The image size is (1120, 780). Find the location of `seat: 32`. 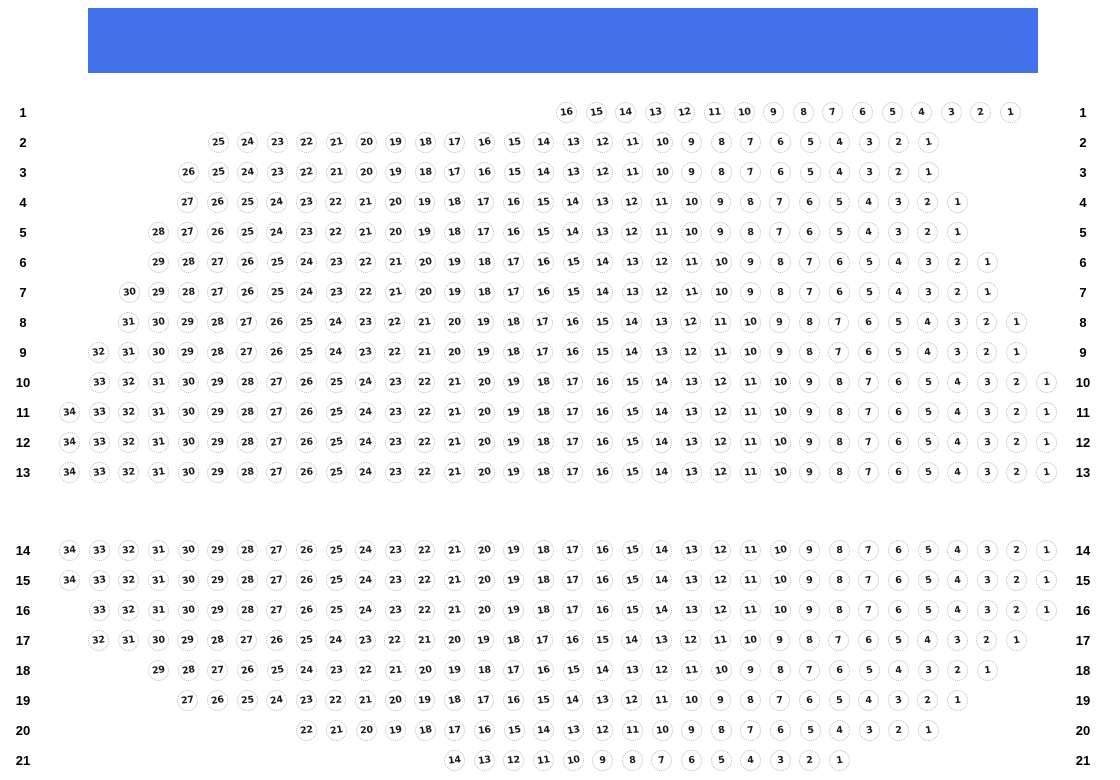

seat: 32 is located at coordinates (129, 472).